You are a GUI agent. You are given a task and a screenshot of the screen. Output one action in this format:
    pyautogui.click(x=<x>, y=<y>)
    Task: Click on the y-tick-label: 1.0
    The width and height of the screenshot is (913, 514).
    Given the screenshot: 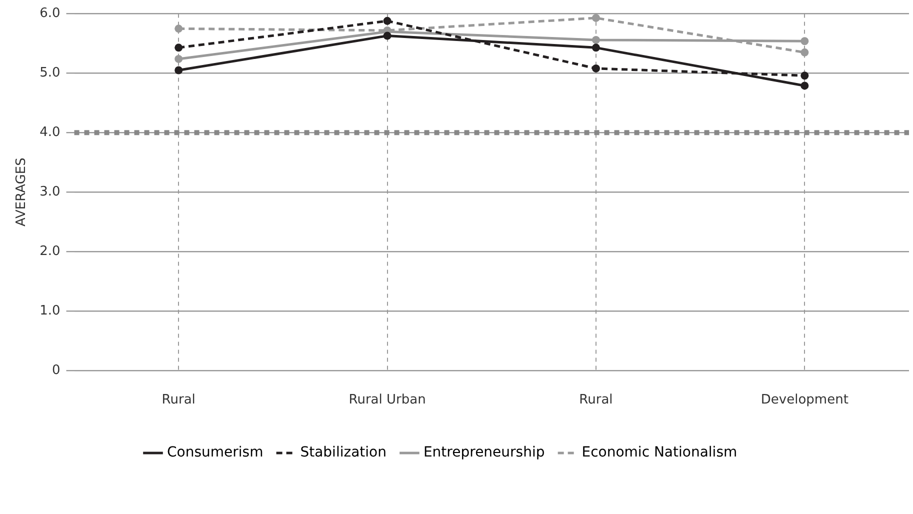 What is the action you would take?
    pyautogui.click(x=50, y=310)
    